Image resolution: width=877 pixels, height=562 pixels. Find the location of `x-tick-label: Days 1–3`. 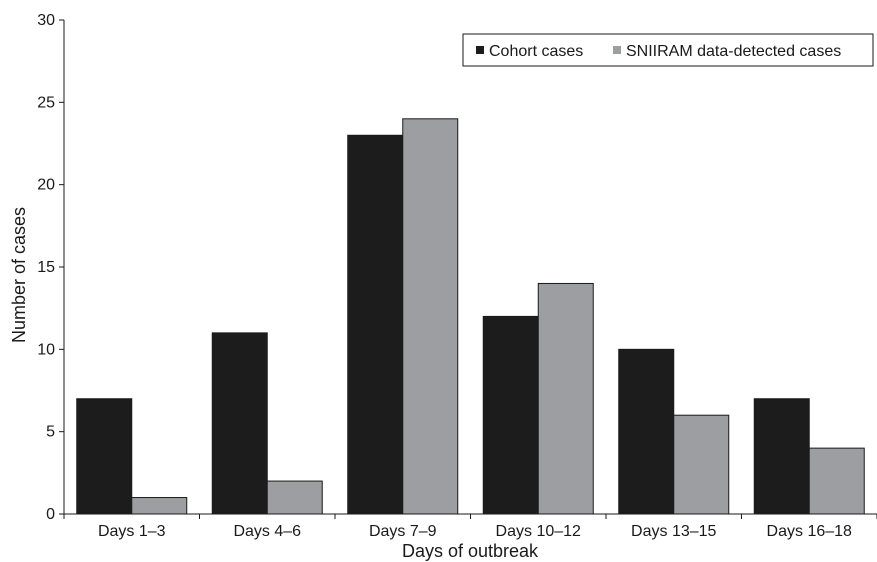

x-tick-label: Days 1–3 is located at coordinates (132, 531).